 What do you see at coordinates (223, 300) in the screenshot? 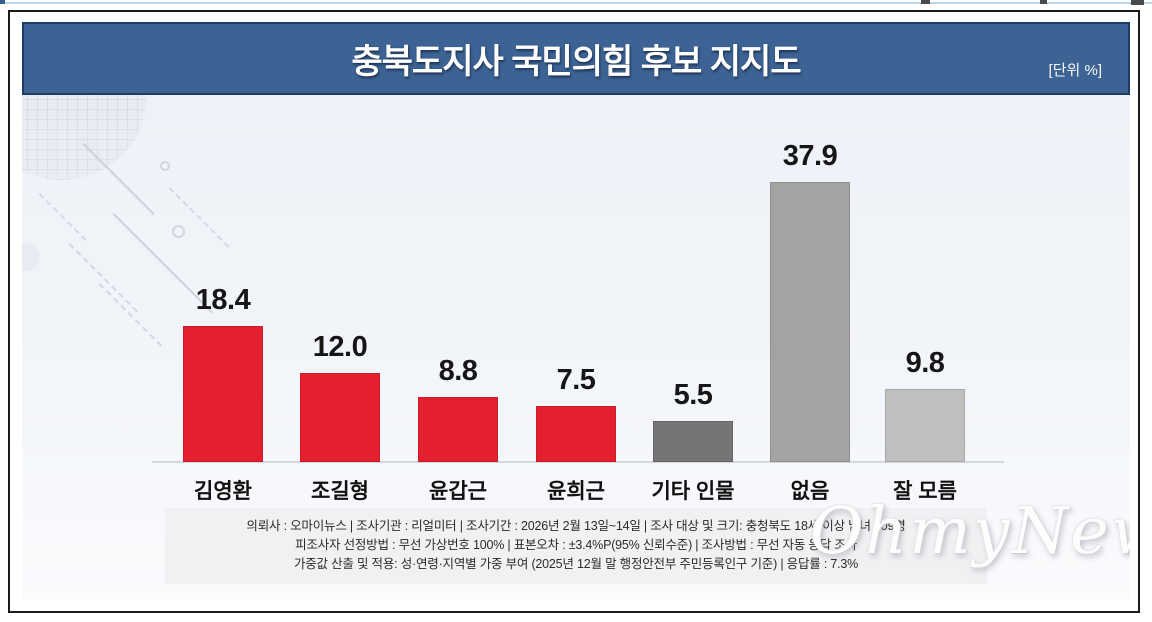
I see `bar-value-label: 18.4` at bounding box center [223, 300].